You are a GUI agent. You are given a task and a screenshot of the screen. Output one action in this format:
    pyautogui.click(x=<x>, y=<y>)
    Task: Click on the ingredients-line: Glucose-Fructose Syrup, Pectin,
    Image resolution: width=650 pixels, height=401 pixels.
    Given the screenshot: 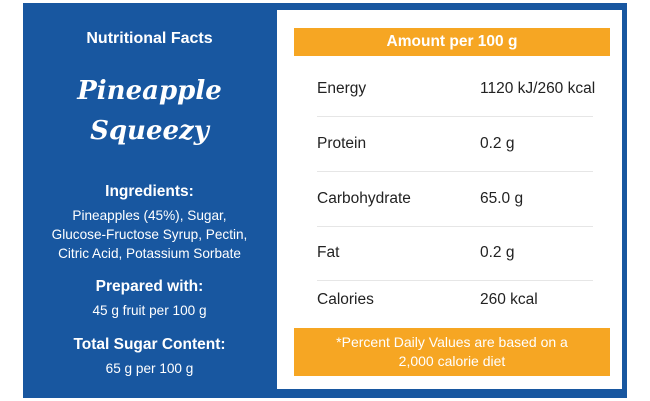 What is the action you would take?
    pyautogui.click(x=149, y=234)
    